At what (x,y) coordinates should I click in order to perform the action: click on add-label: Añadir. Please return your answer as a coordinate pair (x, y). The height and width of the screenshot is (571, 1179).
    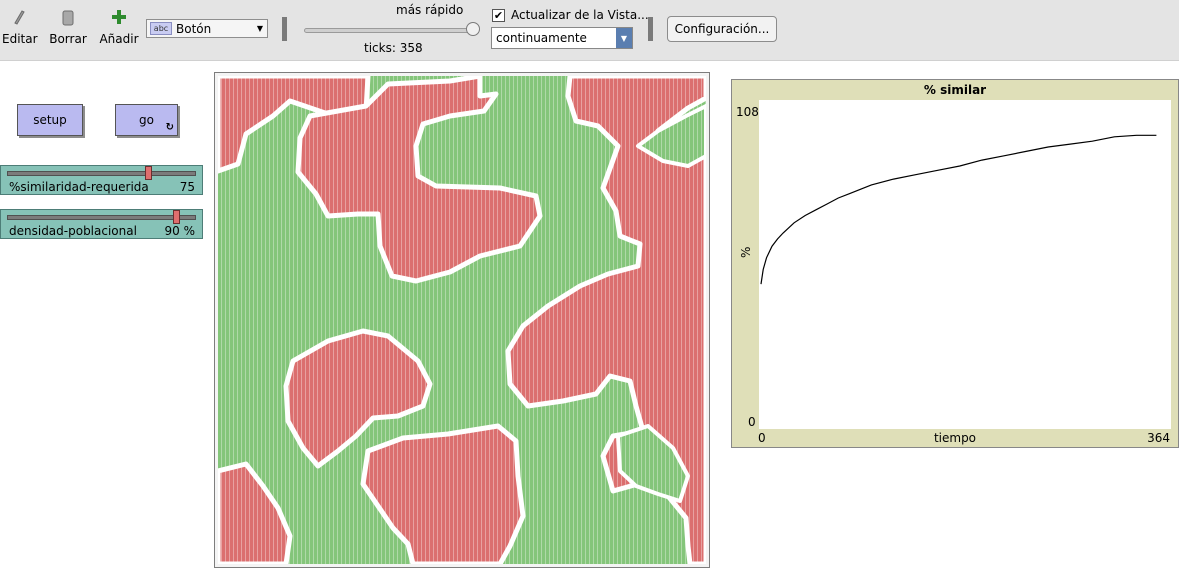
    Looking at the image, I should click on (119, 39).